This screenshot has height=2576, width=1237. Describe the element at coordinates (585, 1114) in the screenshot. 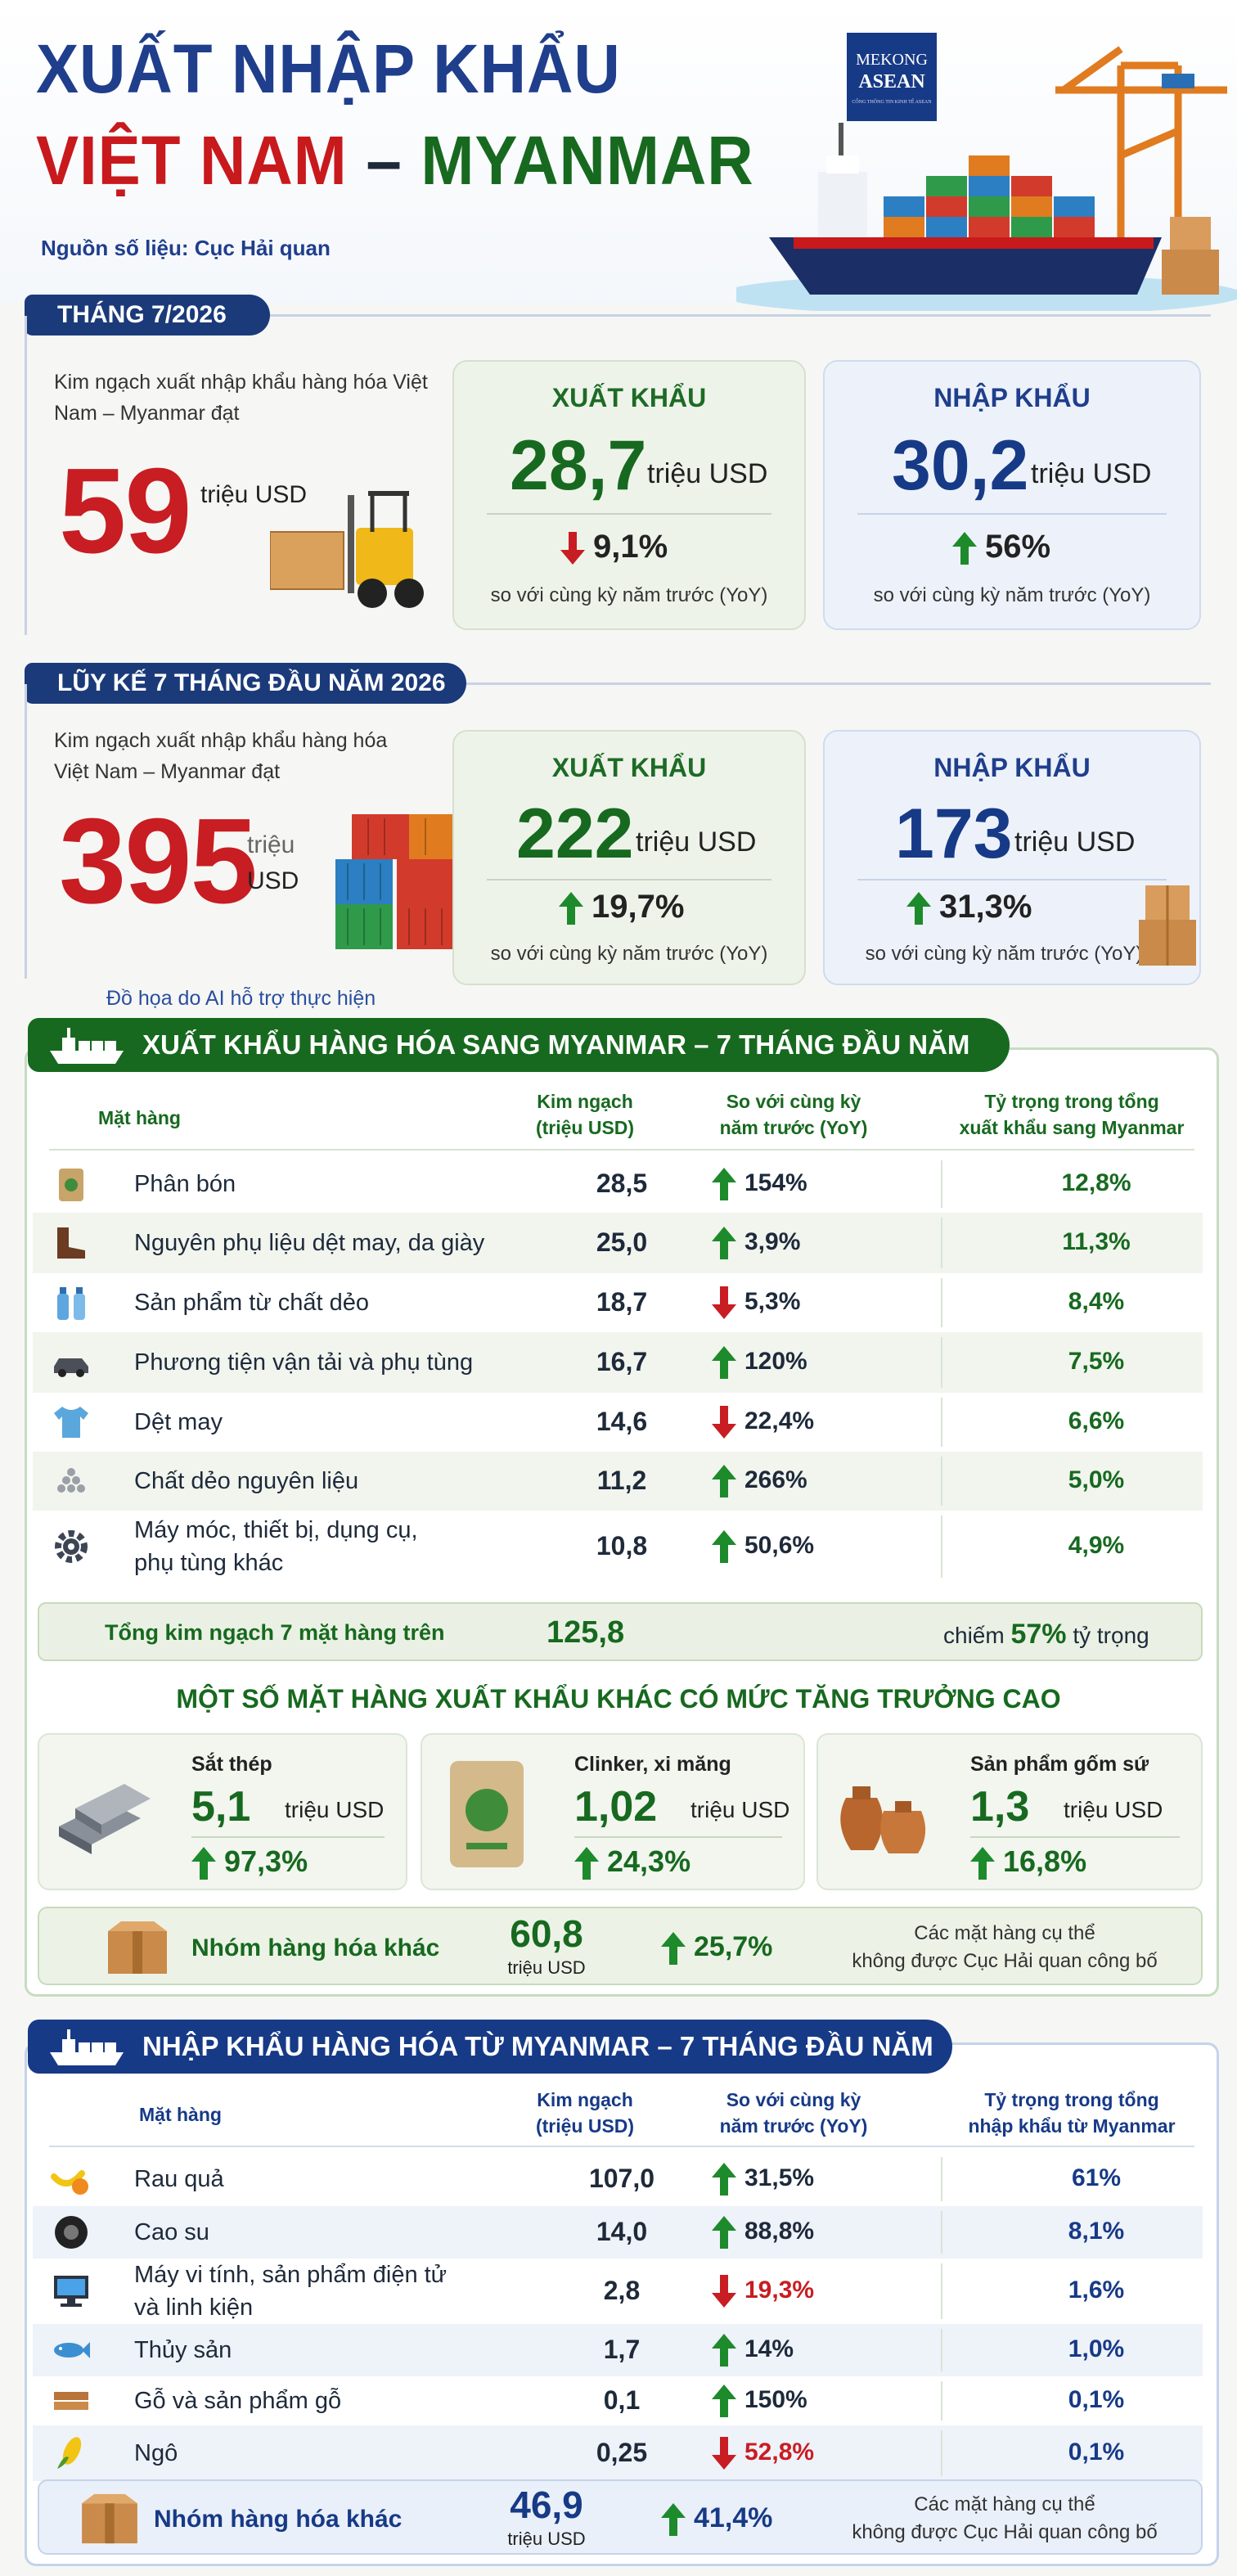

I see `export-col-value: Kim ngạch (triệu USD)` at that location.